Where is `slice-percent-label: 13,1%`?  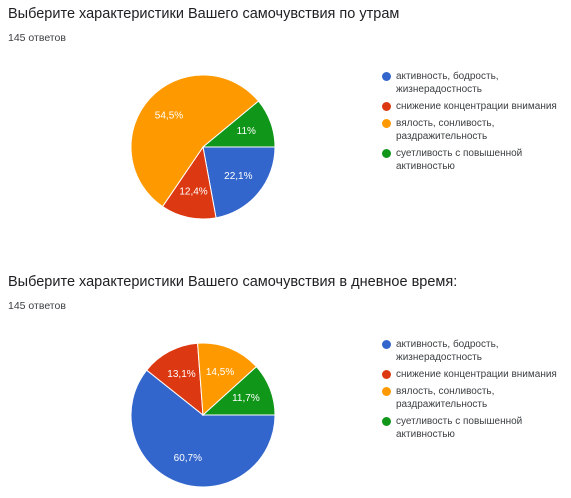
slice-percent-label: 13,1% is located at coordinates (181, 374).